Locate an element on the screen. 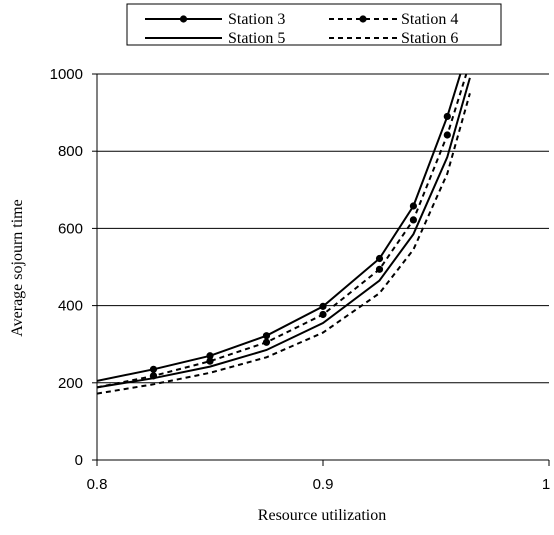 This screenshot has height=535, width=554. x-tick-label: 0.9 is located at coordinates (323, 484).